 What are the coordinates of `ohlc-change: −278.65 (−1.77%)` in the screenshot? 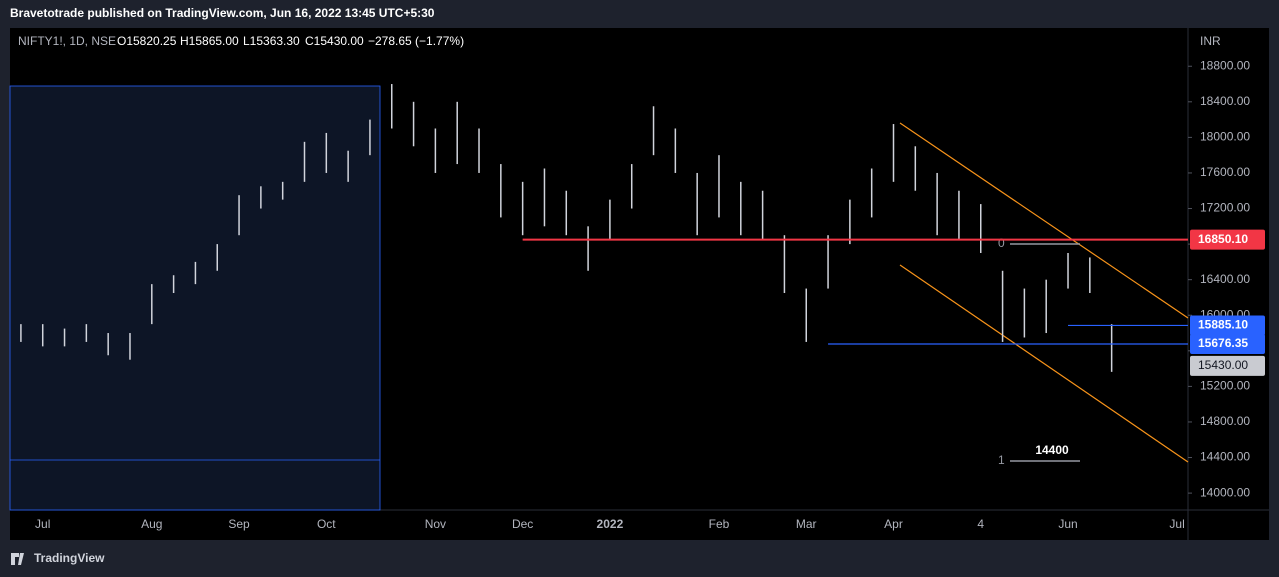 It's located at (416, 41).